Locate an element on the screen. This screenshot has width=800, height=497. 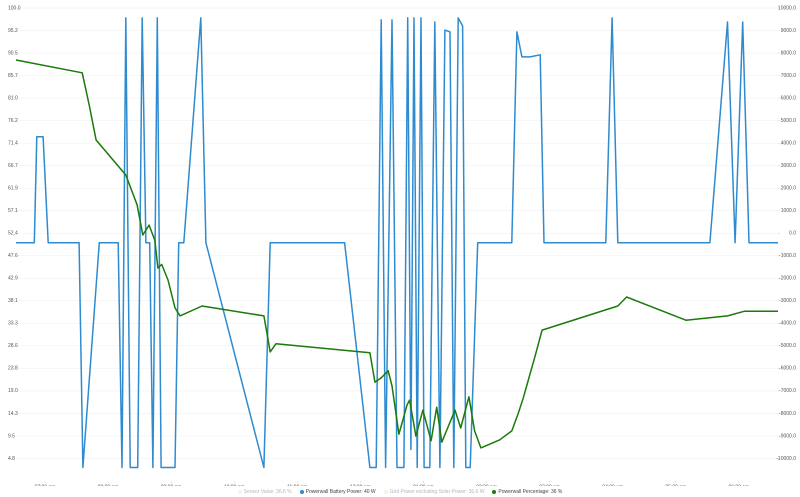
x-tick-label: 10:00 pm is located at coordinates (234, 485).